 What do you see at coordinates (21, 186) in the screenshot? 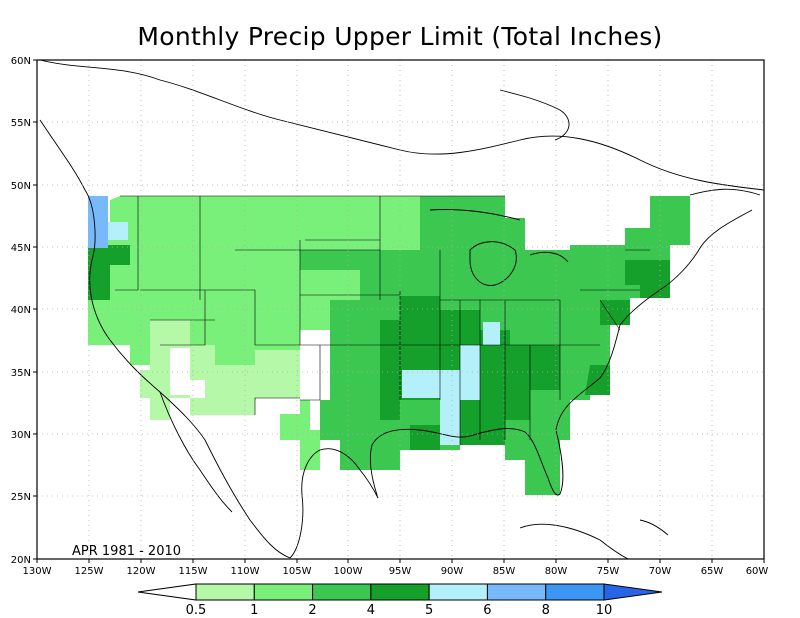
I see `lat-label-50n: 50N` at bounding box center [21, 186].